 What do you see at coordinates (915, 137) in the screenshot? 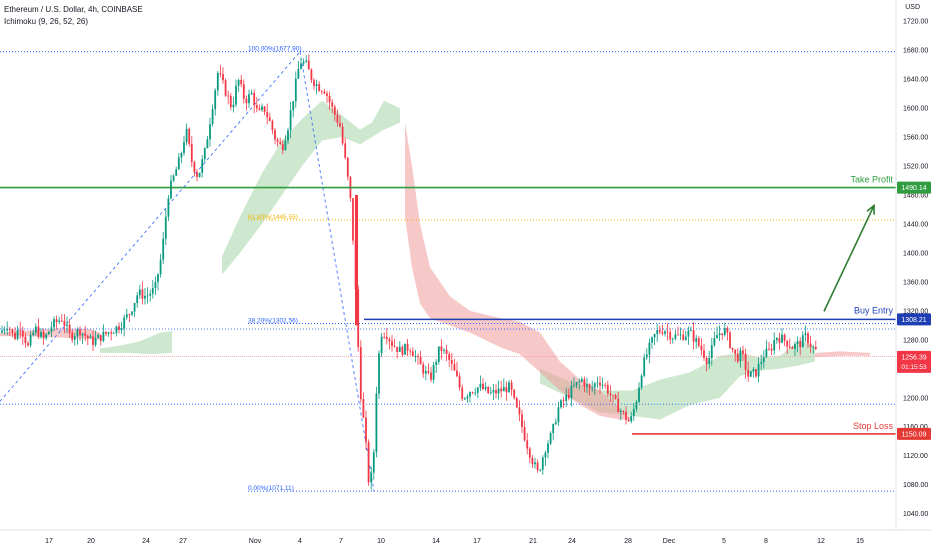
I see `price-tick-label: 1560.00` at bounding box center [915, 137].